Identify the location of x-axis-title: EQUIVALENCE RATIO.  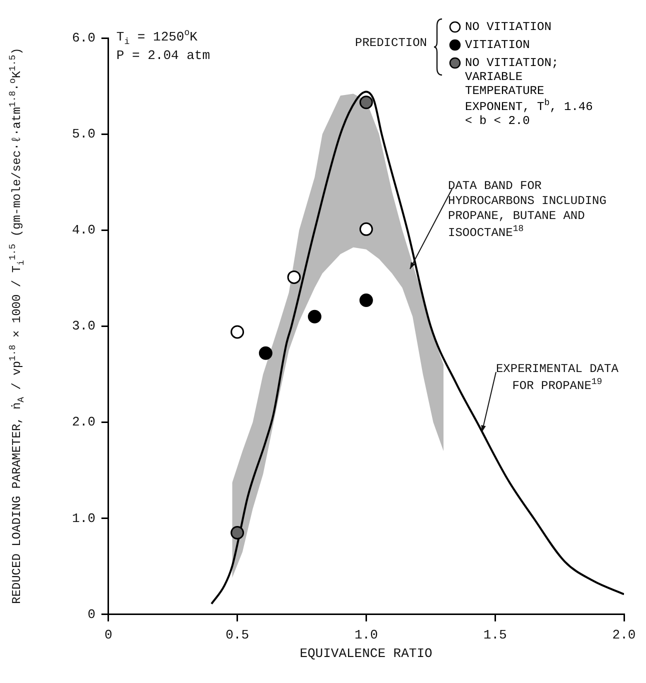
(366, 654).